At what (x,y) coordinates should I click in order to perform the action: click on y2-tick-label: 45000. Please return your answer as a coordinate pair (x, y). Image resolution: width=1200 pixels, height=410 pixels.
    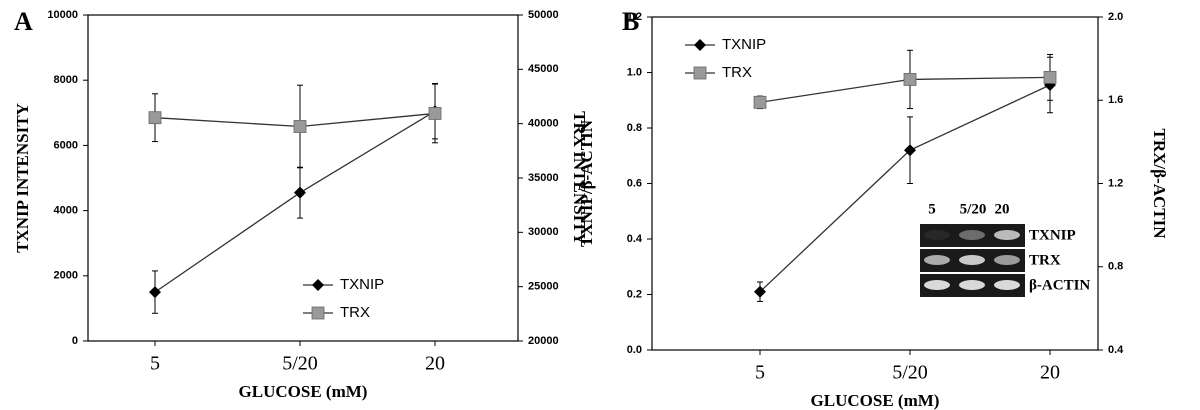
    Looking at the image, I should click on (543, 69).